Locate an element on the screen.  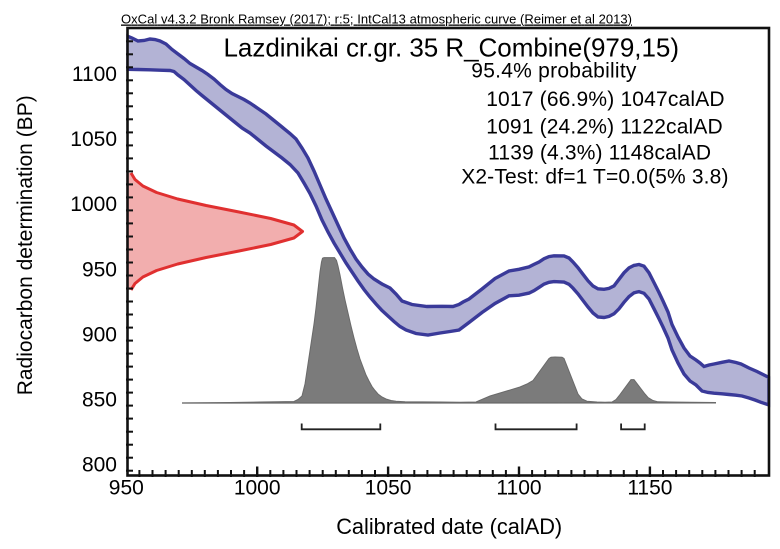
svg-text: 1150 is located at coordinates (649, 488).